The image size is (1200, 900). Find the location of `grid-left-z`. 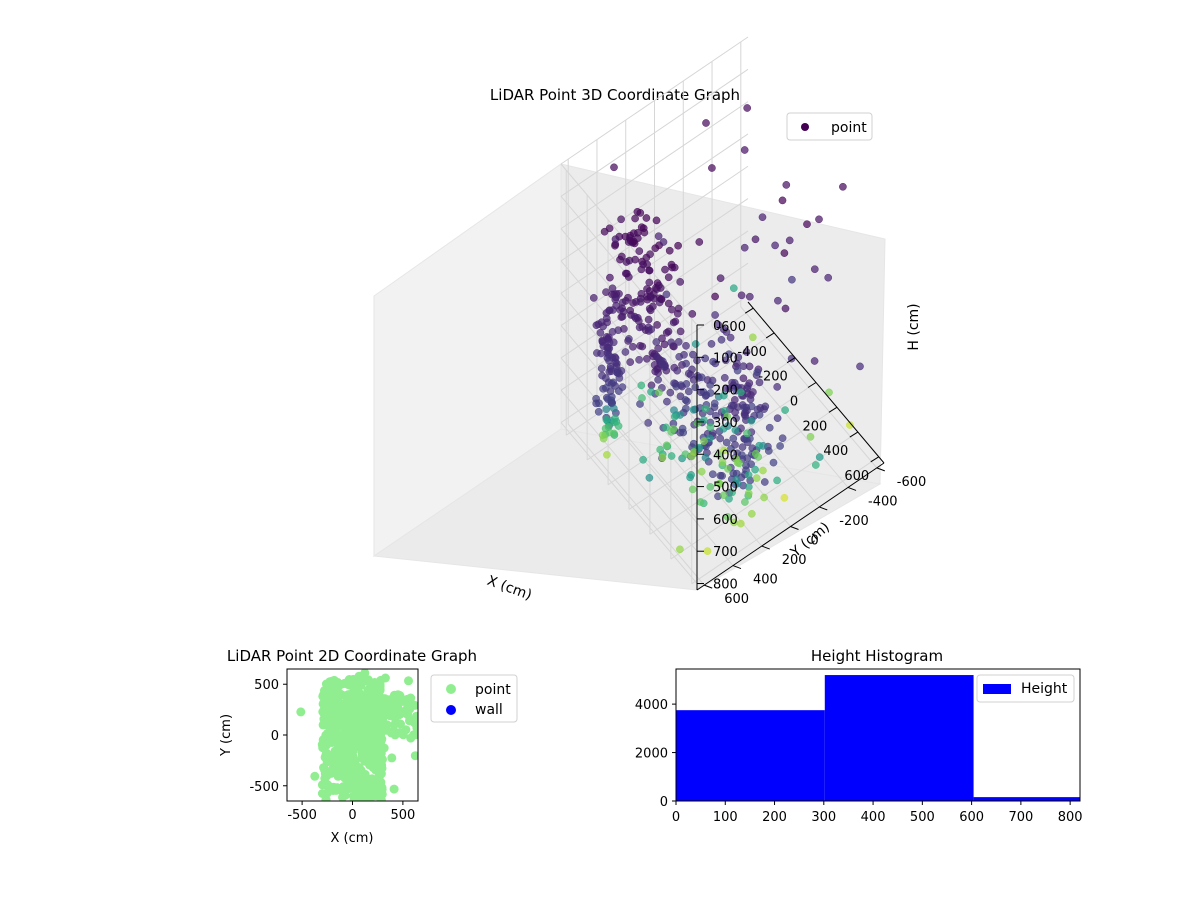

grid-left-z is located at coordinates (654, 262).